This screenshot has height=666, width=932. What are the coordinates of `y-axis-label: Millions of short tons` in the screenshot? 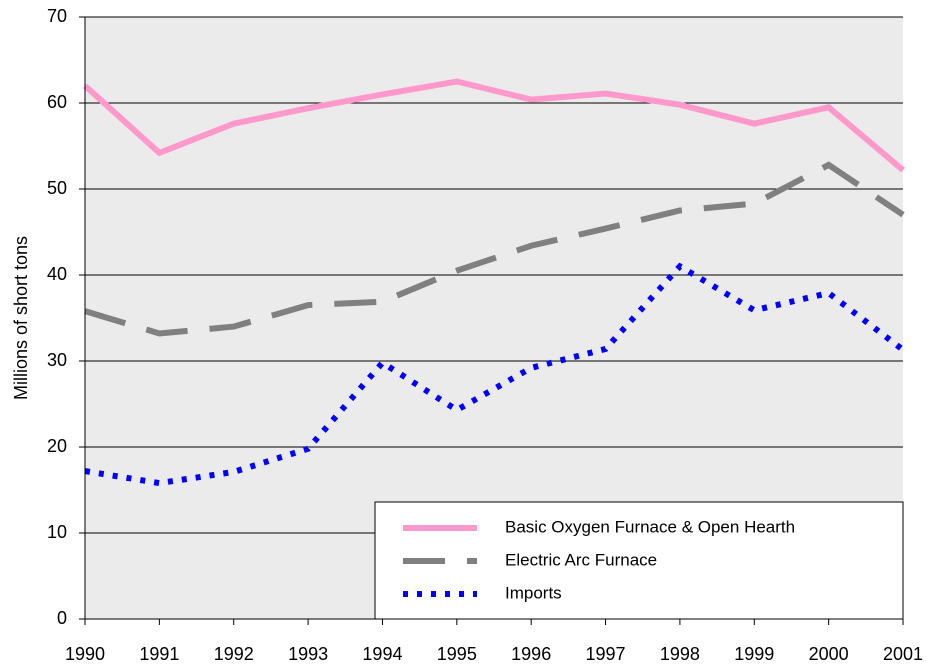 It's located at (21, 318).